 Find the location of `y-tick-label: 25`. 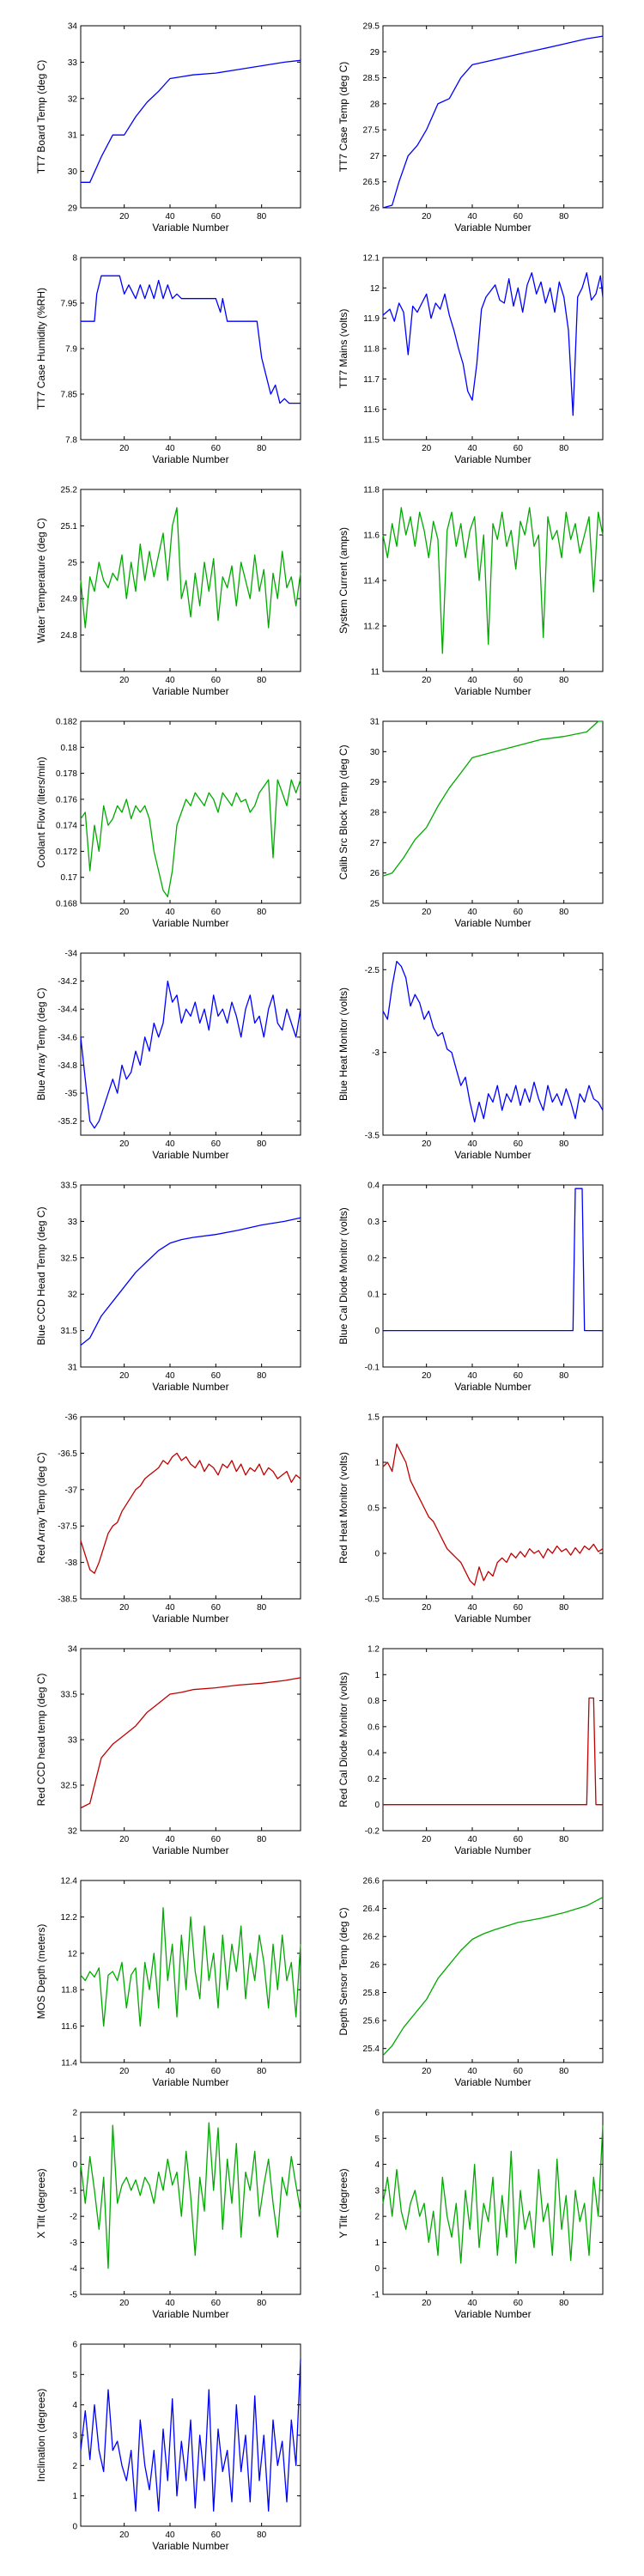

y-tick-label: 25 is located at coordinates (73, 563).